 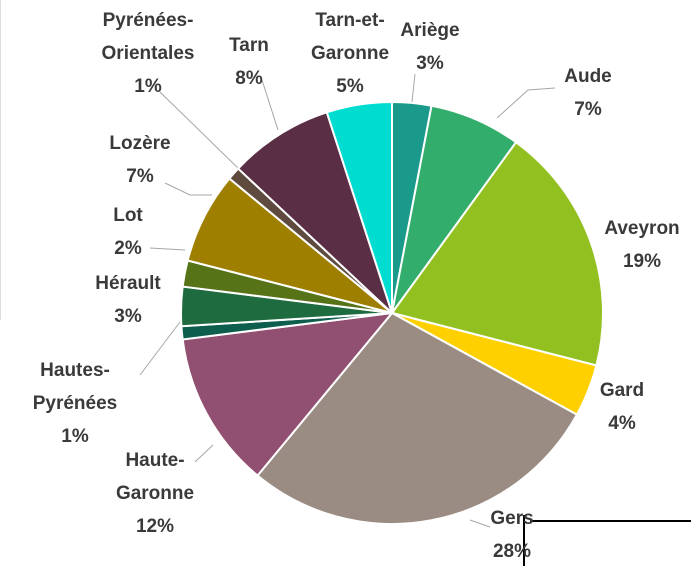 What do you see at coordinates (642, 261) in the screenshot?
I see `value-label: 19%` at bounding box center [642, 261].